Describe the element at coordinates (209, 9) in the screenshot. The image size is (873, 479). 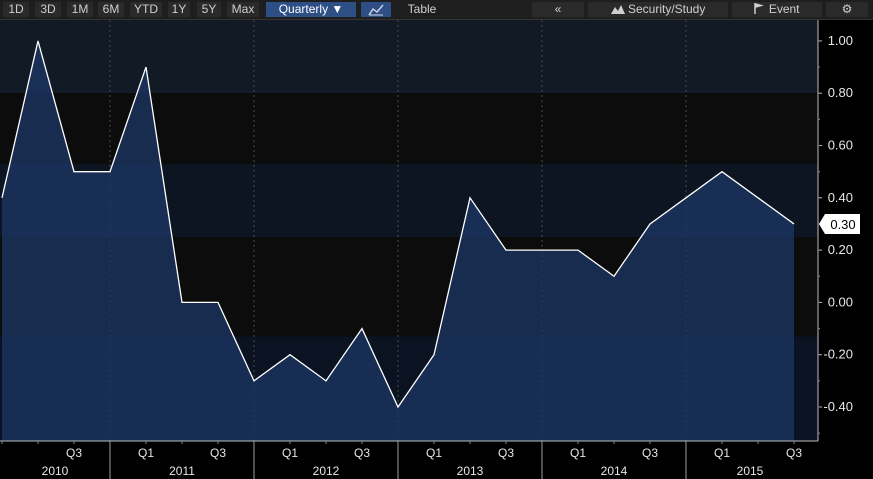
I see `range-button-5y: 5Y` at that location.